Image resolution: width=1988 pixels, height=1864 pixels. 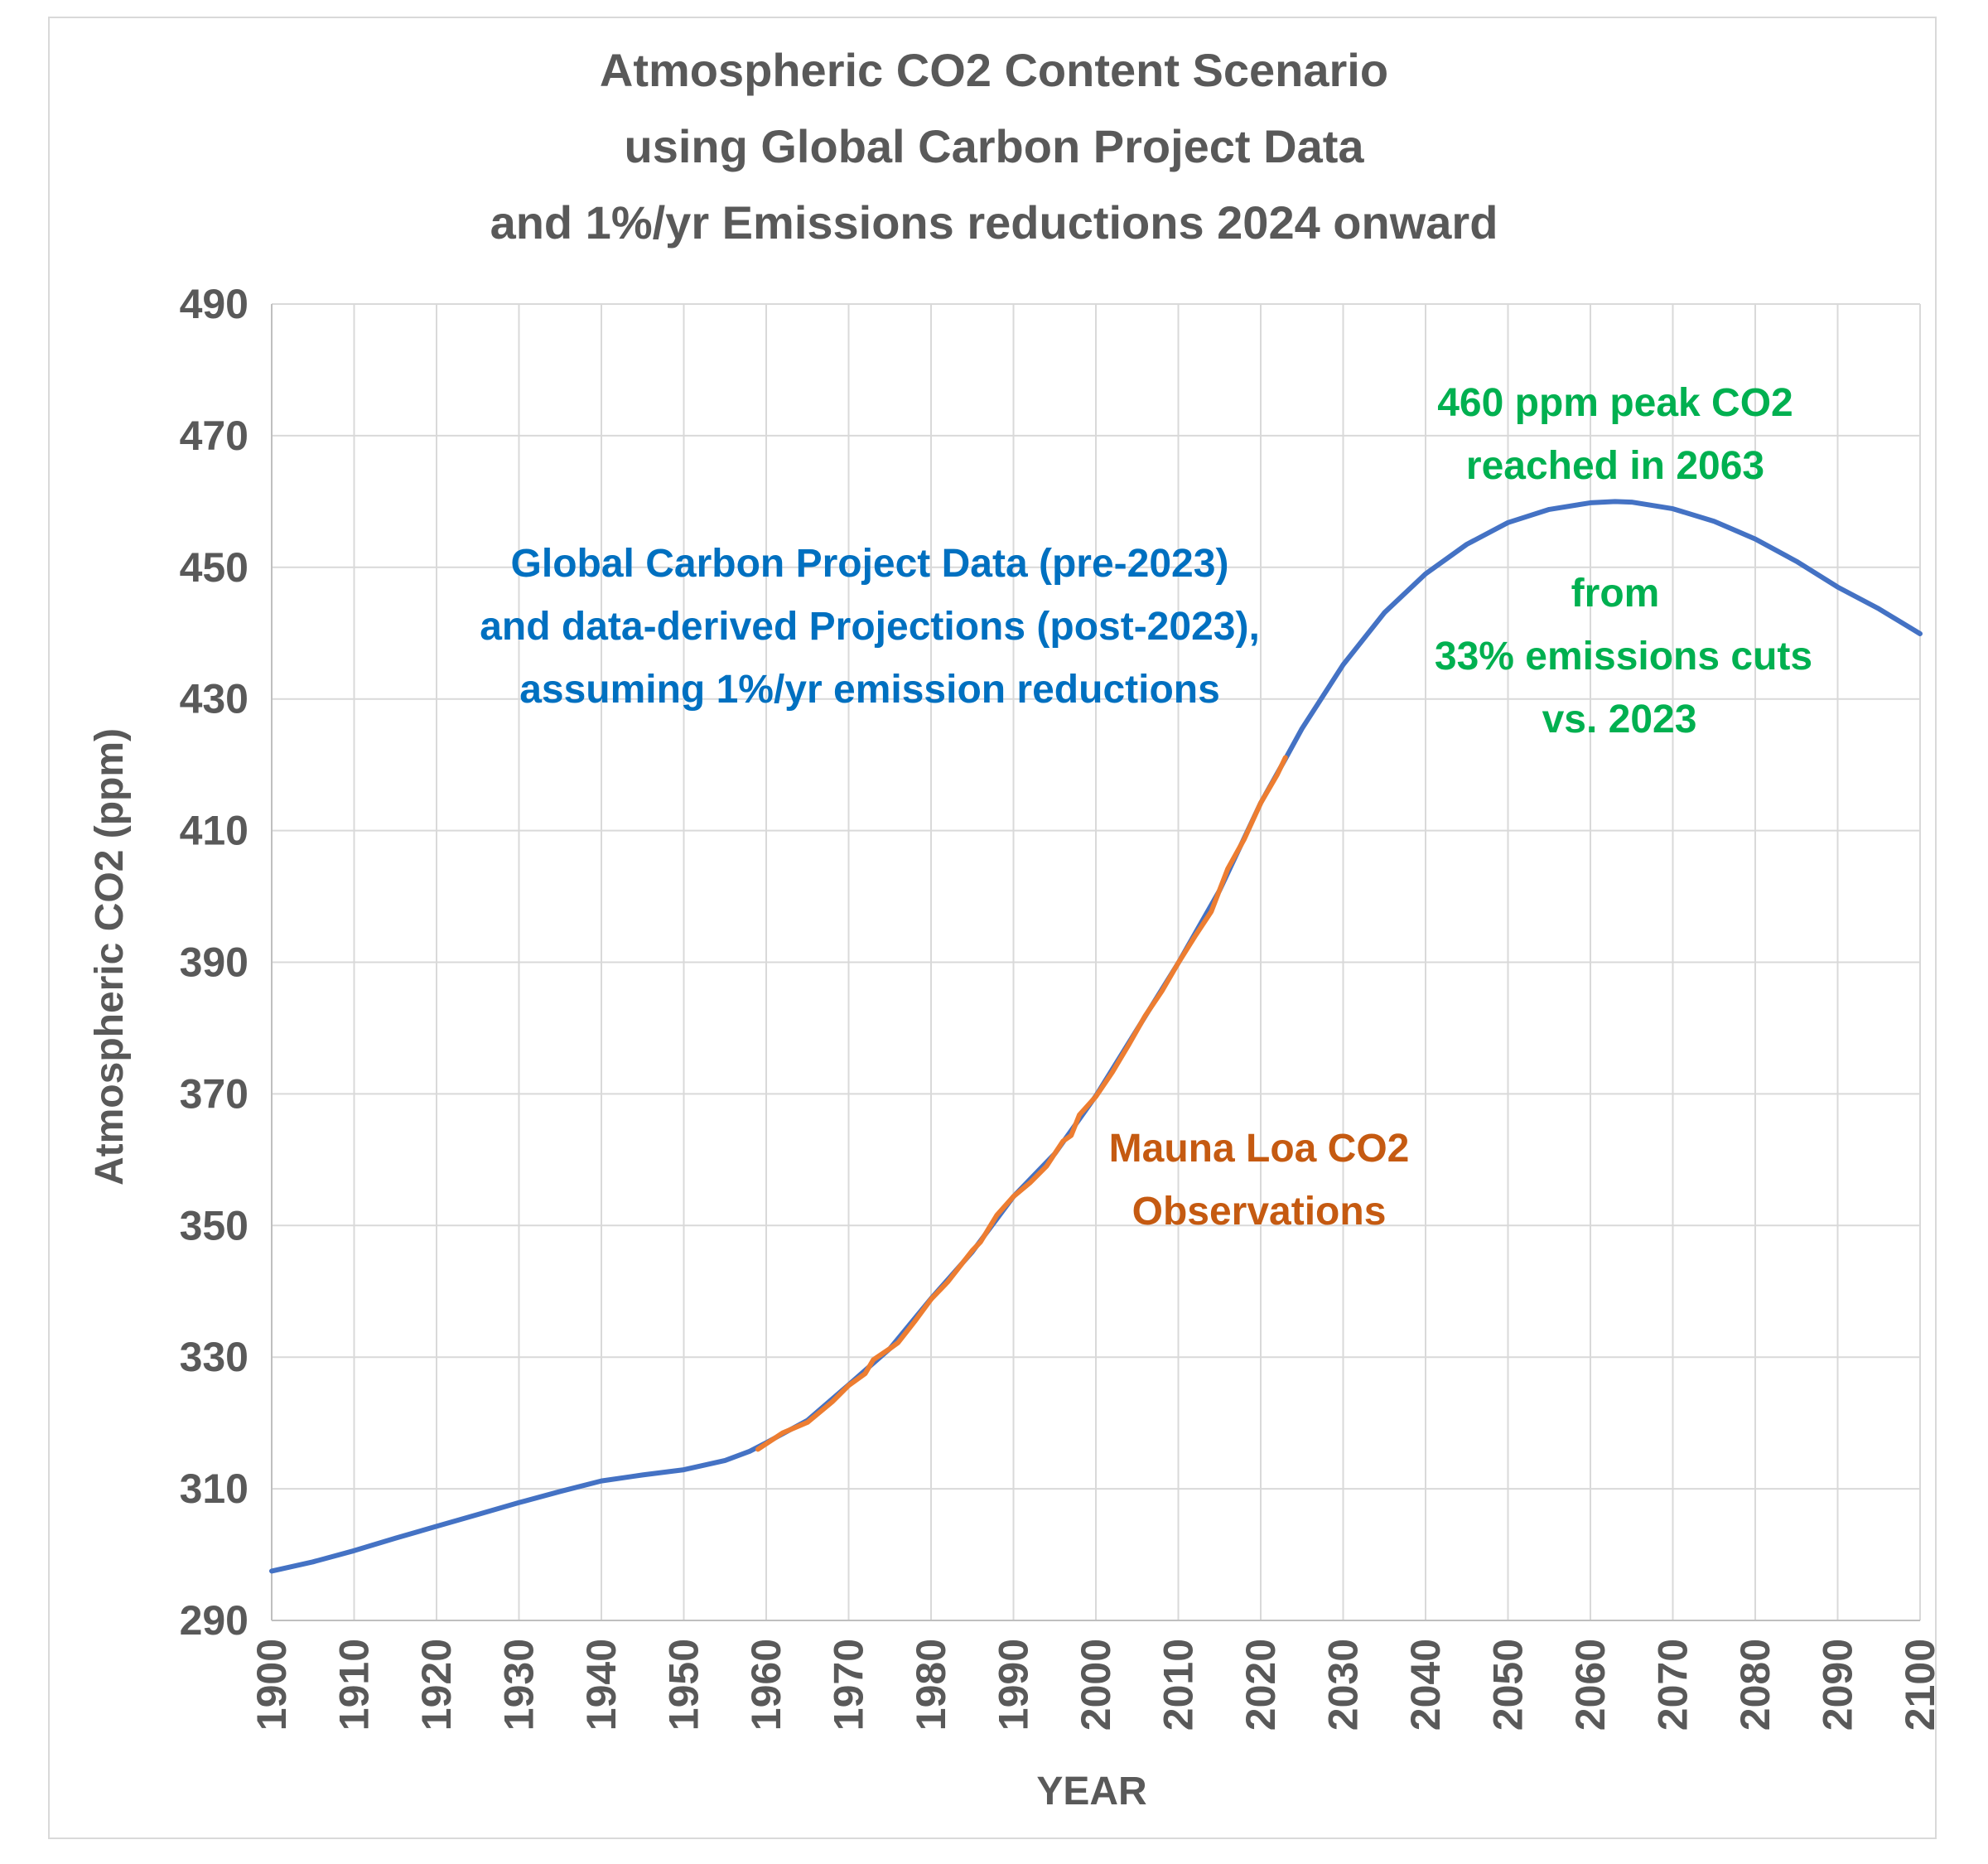 What do you see at coordinates (994, 146) in the screenshot?
I see `chart-title-line-2: using Global Carbon Project Data` at bounding box center [994, 146].